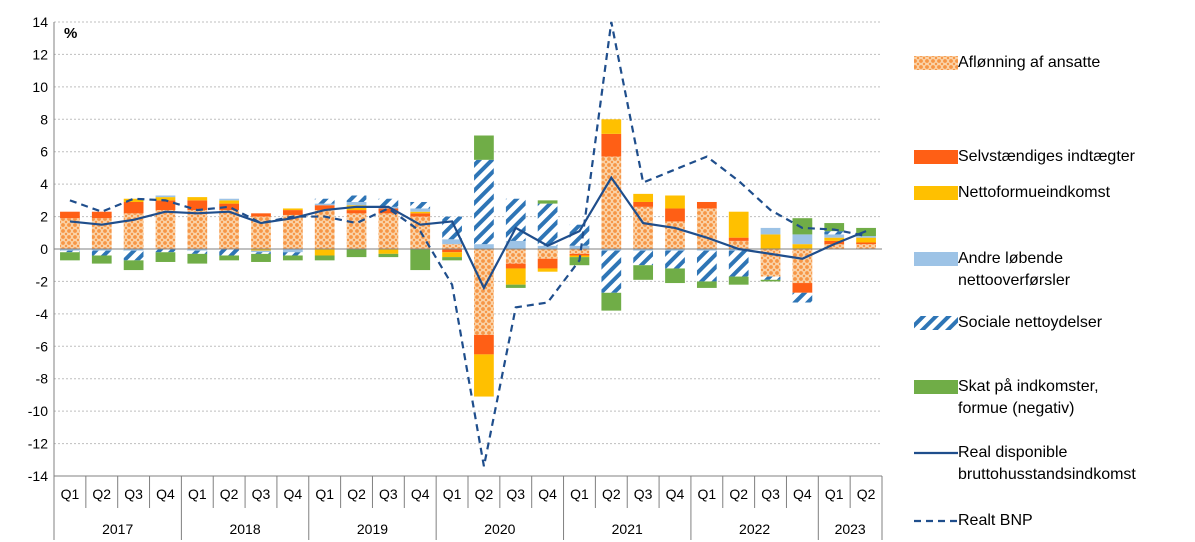 The image size is (1195, 542). Describe the element at coordinates (1047, 463) in the screenshot. I see `legend-label: Real disponible bruttohusstandsindkomst` at that location.